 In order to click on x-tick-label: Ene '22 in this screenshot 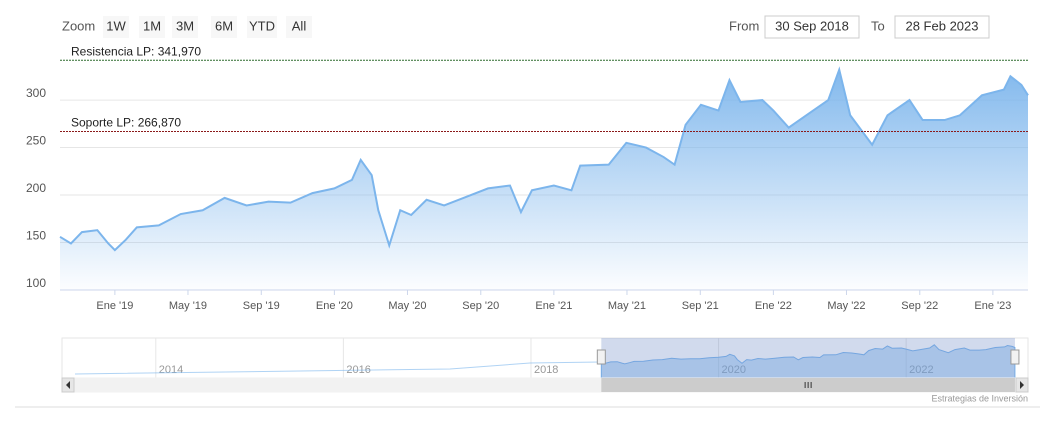, I will do `click(773, 306)`.